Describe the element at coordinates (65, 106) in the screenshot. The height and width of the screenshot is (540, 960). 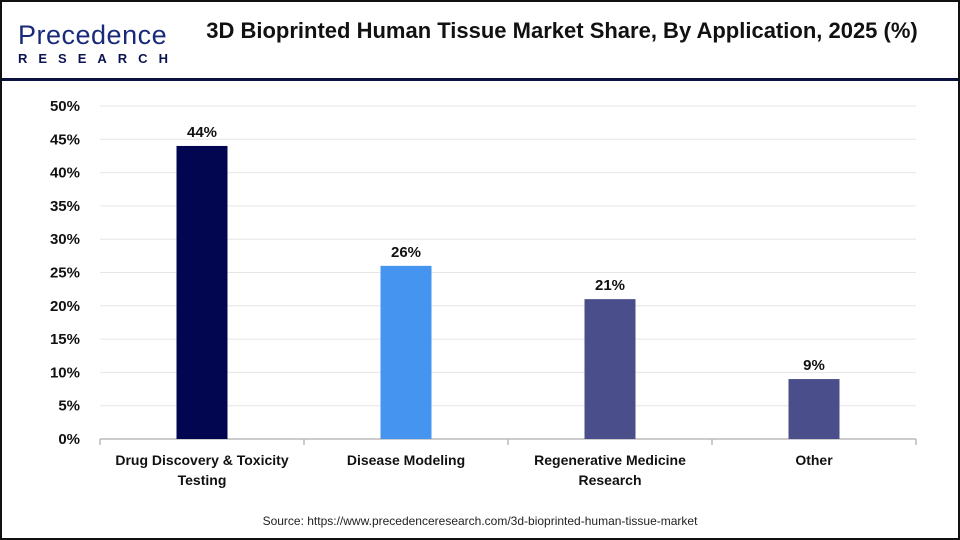
I see `y-tick-label: 50%` at that location.